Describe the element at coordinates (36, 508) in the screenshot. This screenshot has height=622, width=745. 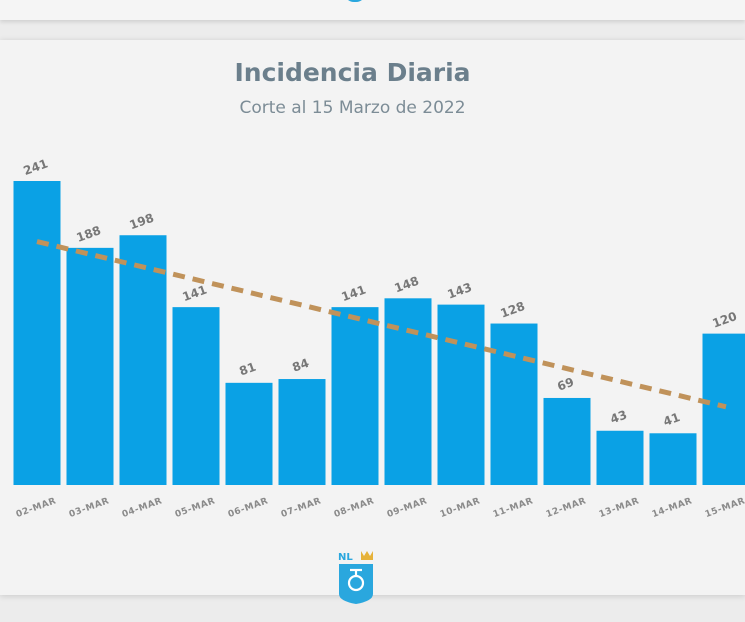
I see `x-tick-label: 02-MAR` at that location.